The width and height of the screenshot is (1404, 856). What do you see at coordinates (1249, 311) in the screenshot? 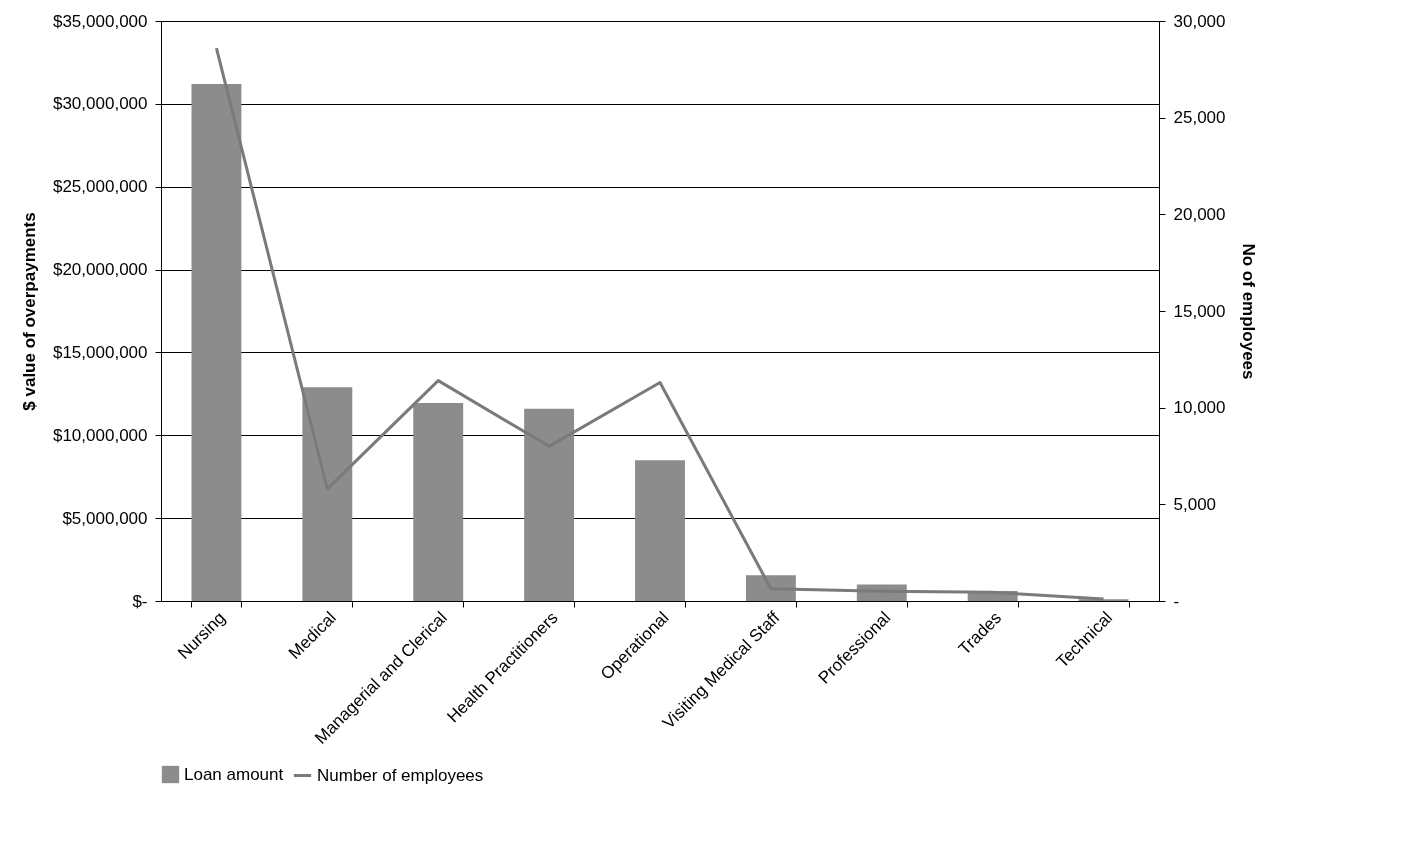
I see `y2-axis-title: No of employees` at bounding box center [1249, 311].